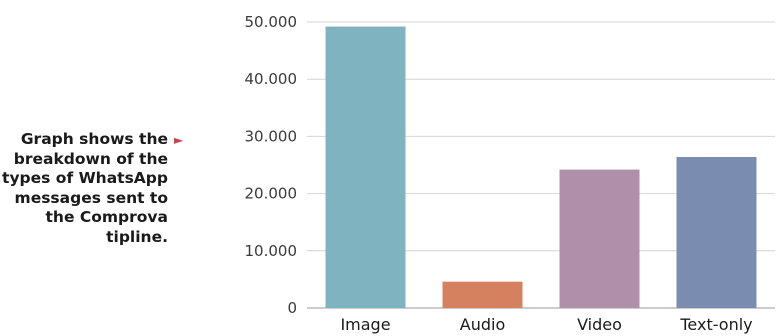 This screenshot has width=778, height=336. Describe the element at coordinates (271, 251) in the screenshot. I see `y-tick-label: 10.000` at that location.